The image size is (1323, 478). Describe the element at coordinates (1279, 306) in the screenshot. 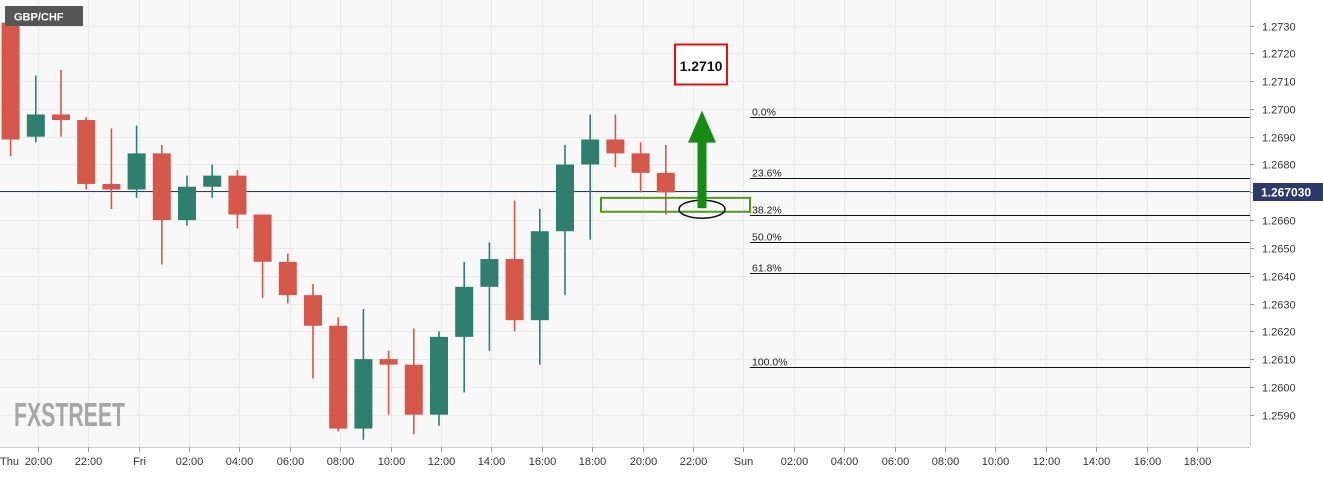

I see `price-tick-label: 1.2630` at that location.